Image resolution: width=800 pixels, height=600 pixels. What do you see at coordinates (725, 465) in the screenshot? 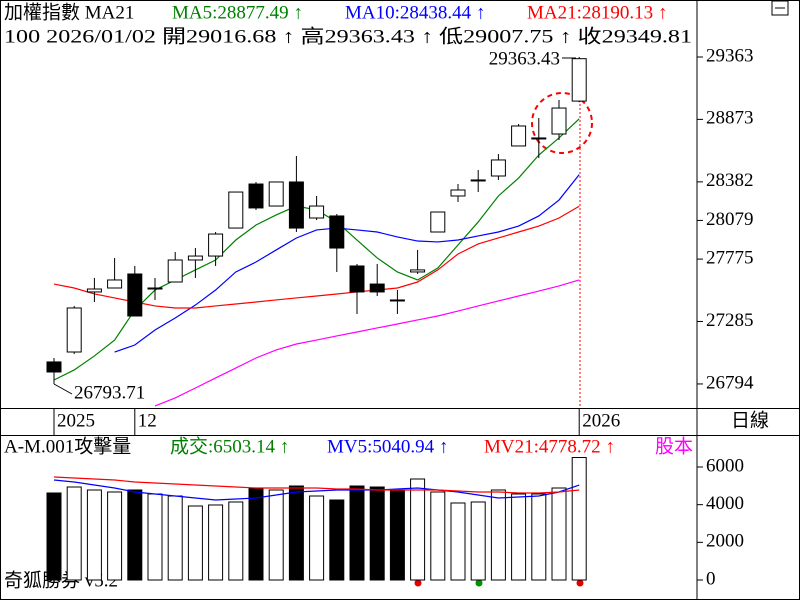
I see `y-tick-label: 6000` at bounding box center [725, 465].